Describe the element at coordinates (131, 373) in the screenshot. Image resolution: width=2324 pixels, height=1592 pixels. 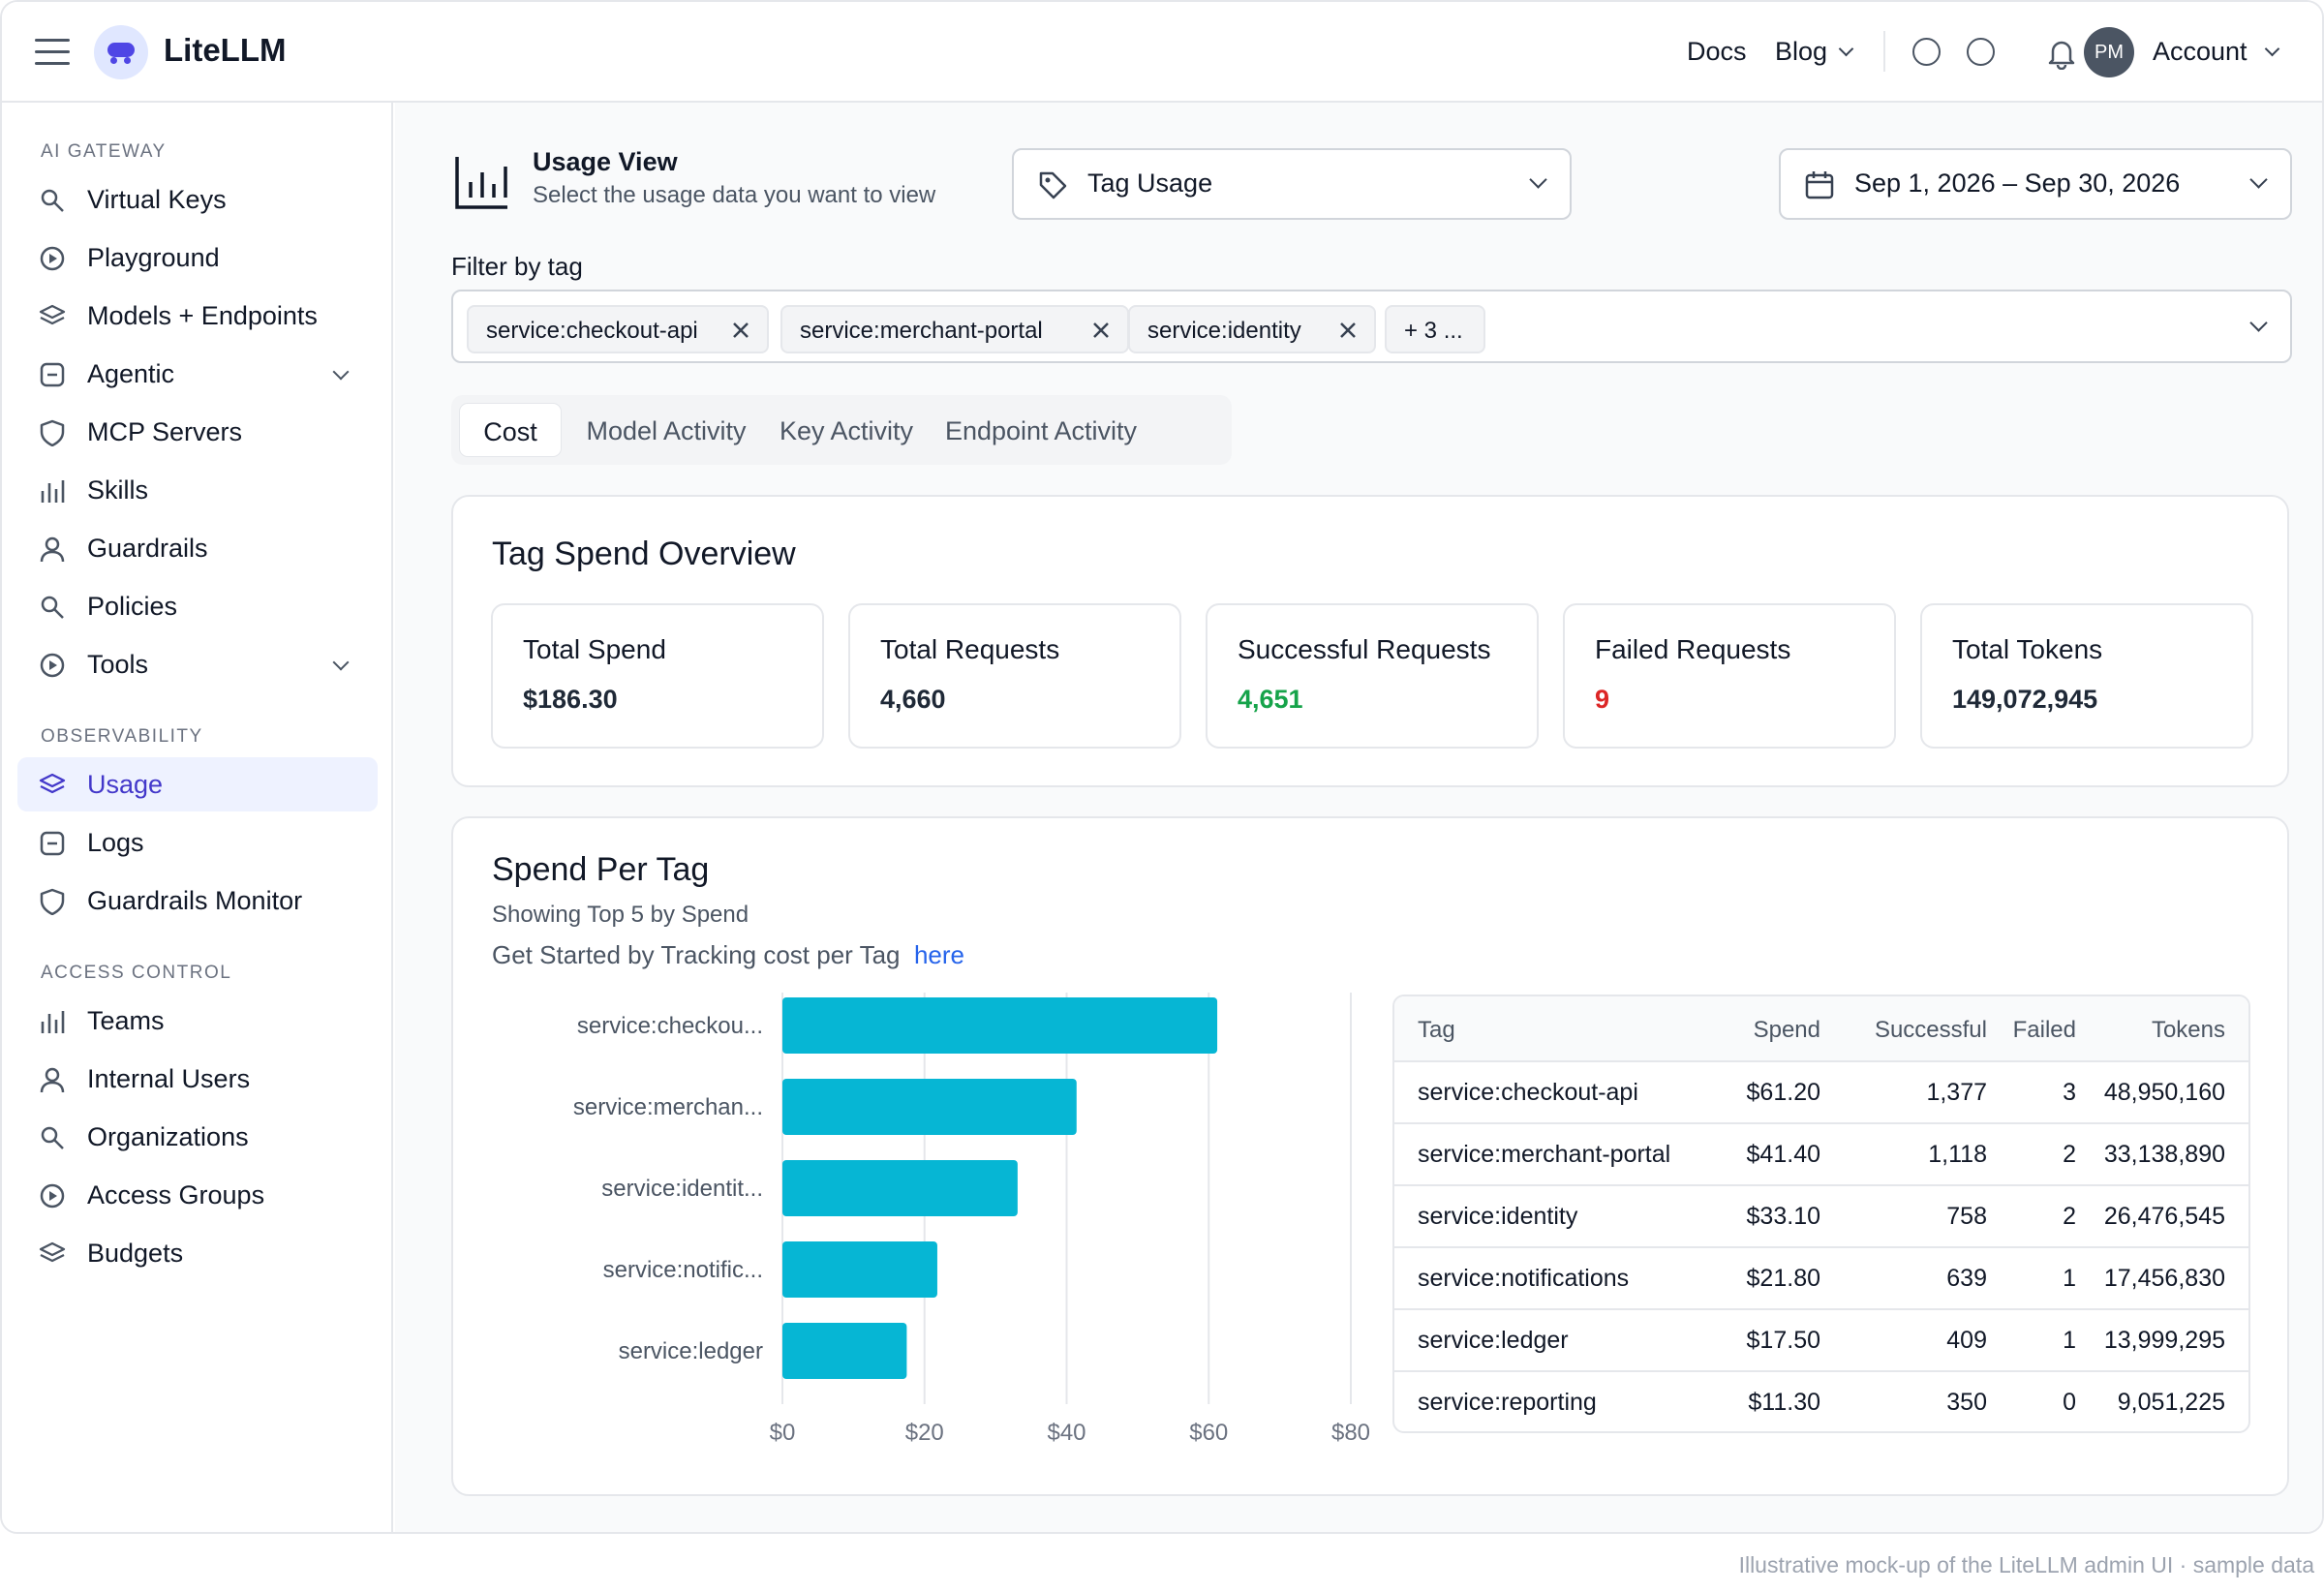
I see `sidebar-item-label: Agentic` at that location.